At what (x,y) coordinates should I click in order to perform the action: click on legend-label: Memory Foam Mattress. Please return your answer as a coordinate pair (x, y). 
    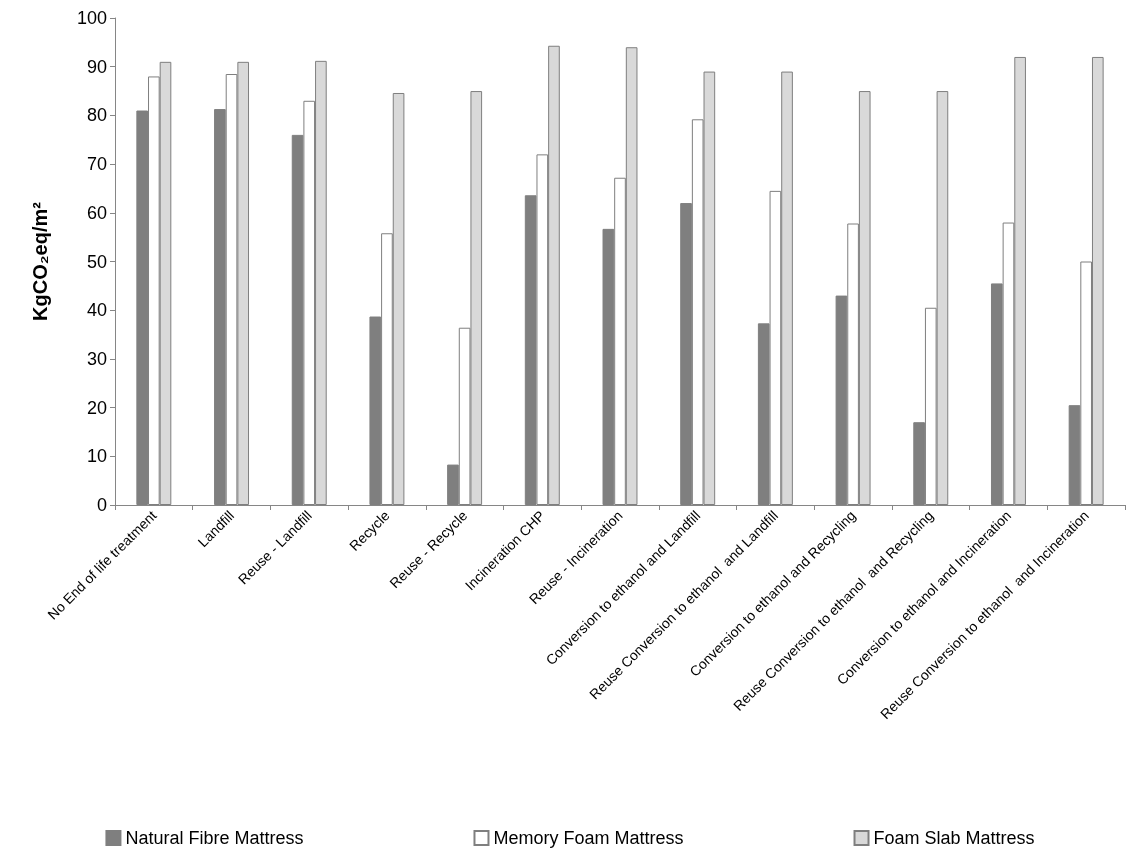
    Looking at the image, I should click on (588, 838).